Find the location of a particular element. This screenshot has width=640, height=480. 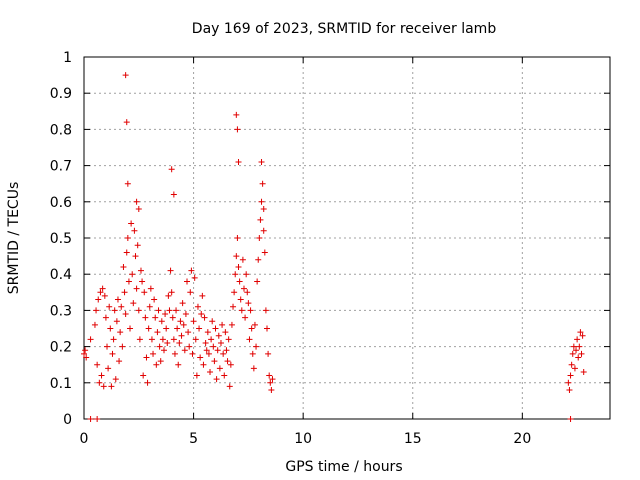

x-tick-label: 15 is located at coordinates (413, 439).